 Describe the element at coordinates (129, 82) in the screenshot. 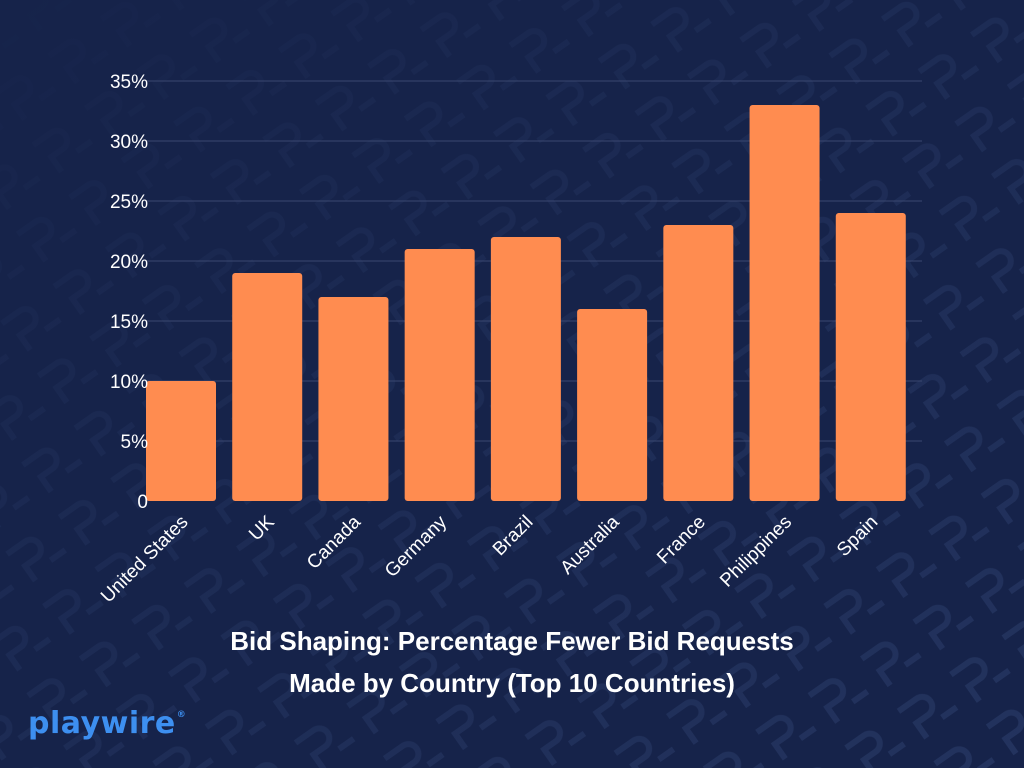

I see `y-tick-label: 35%` at that location.